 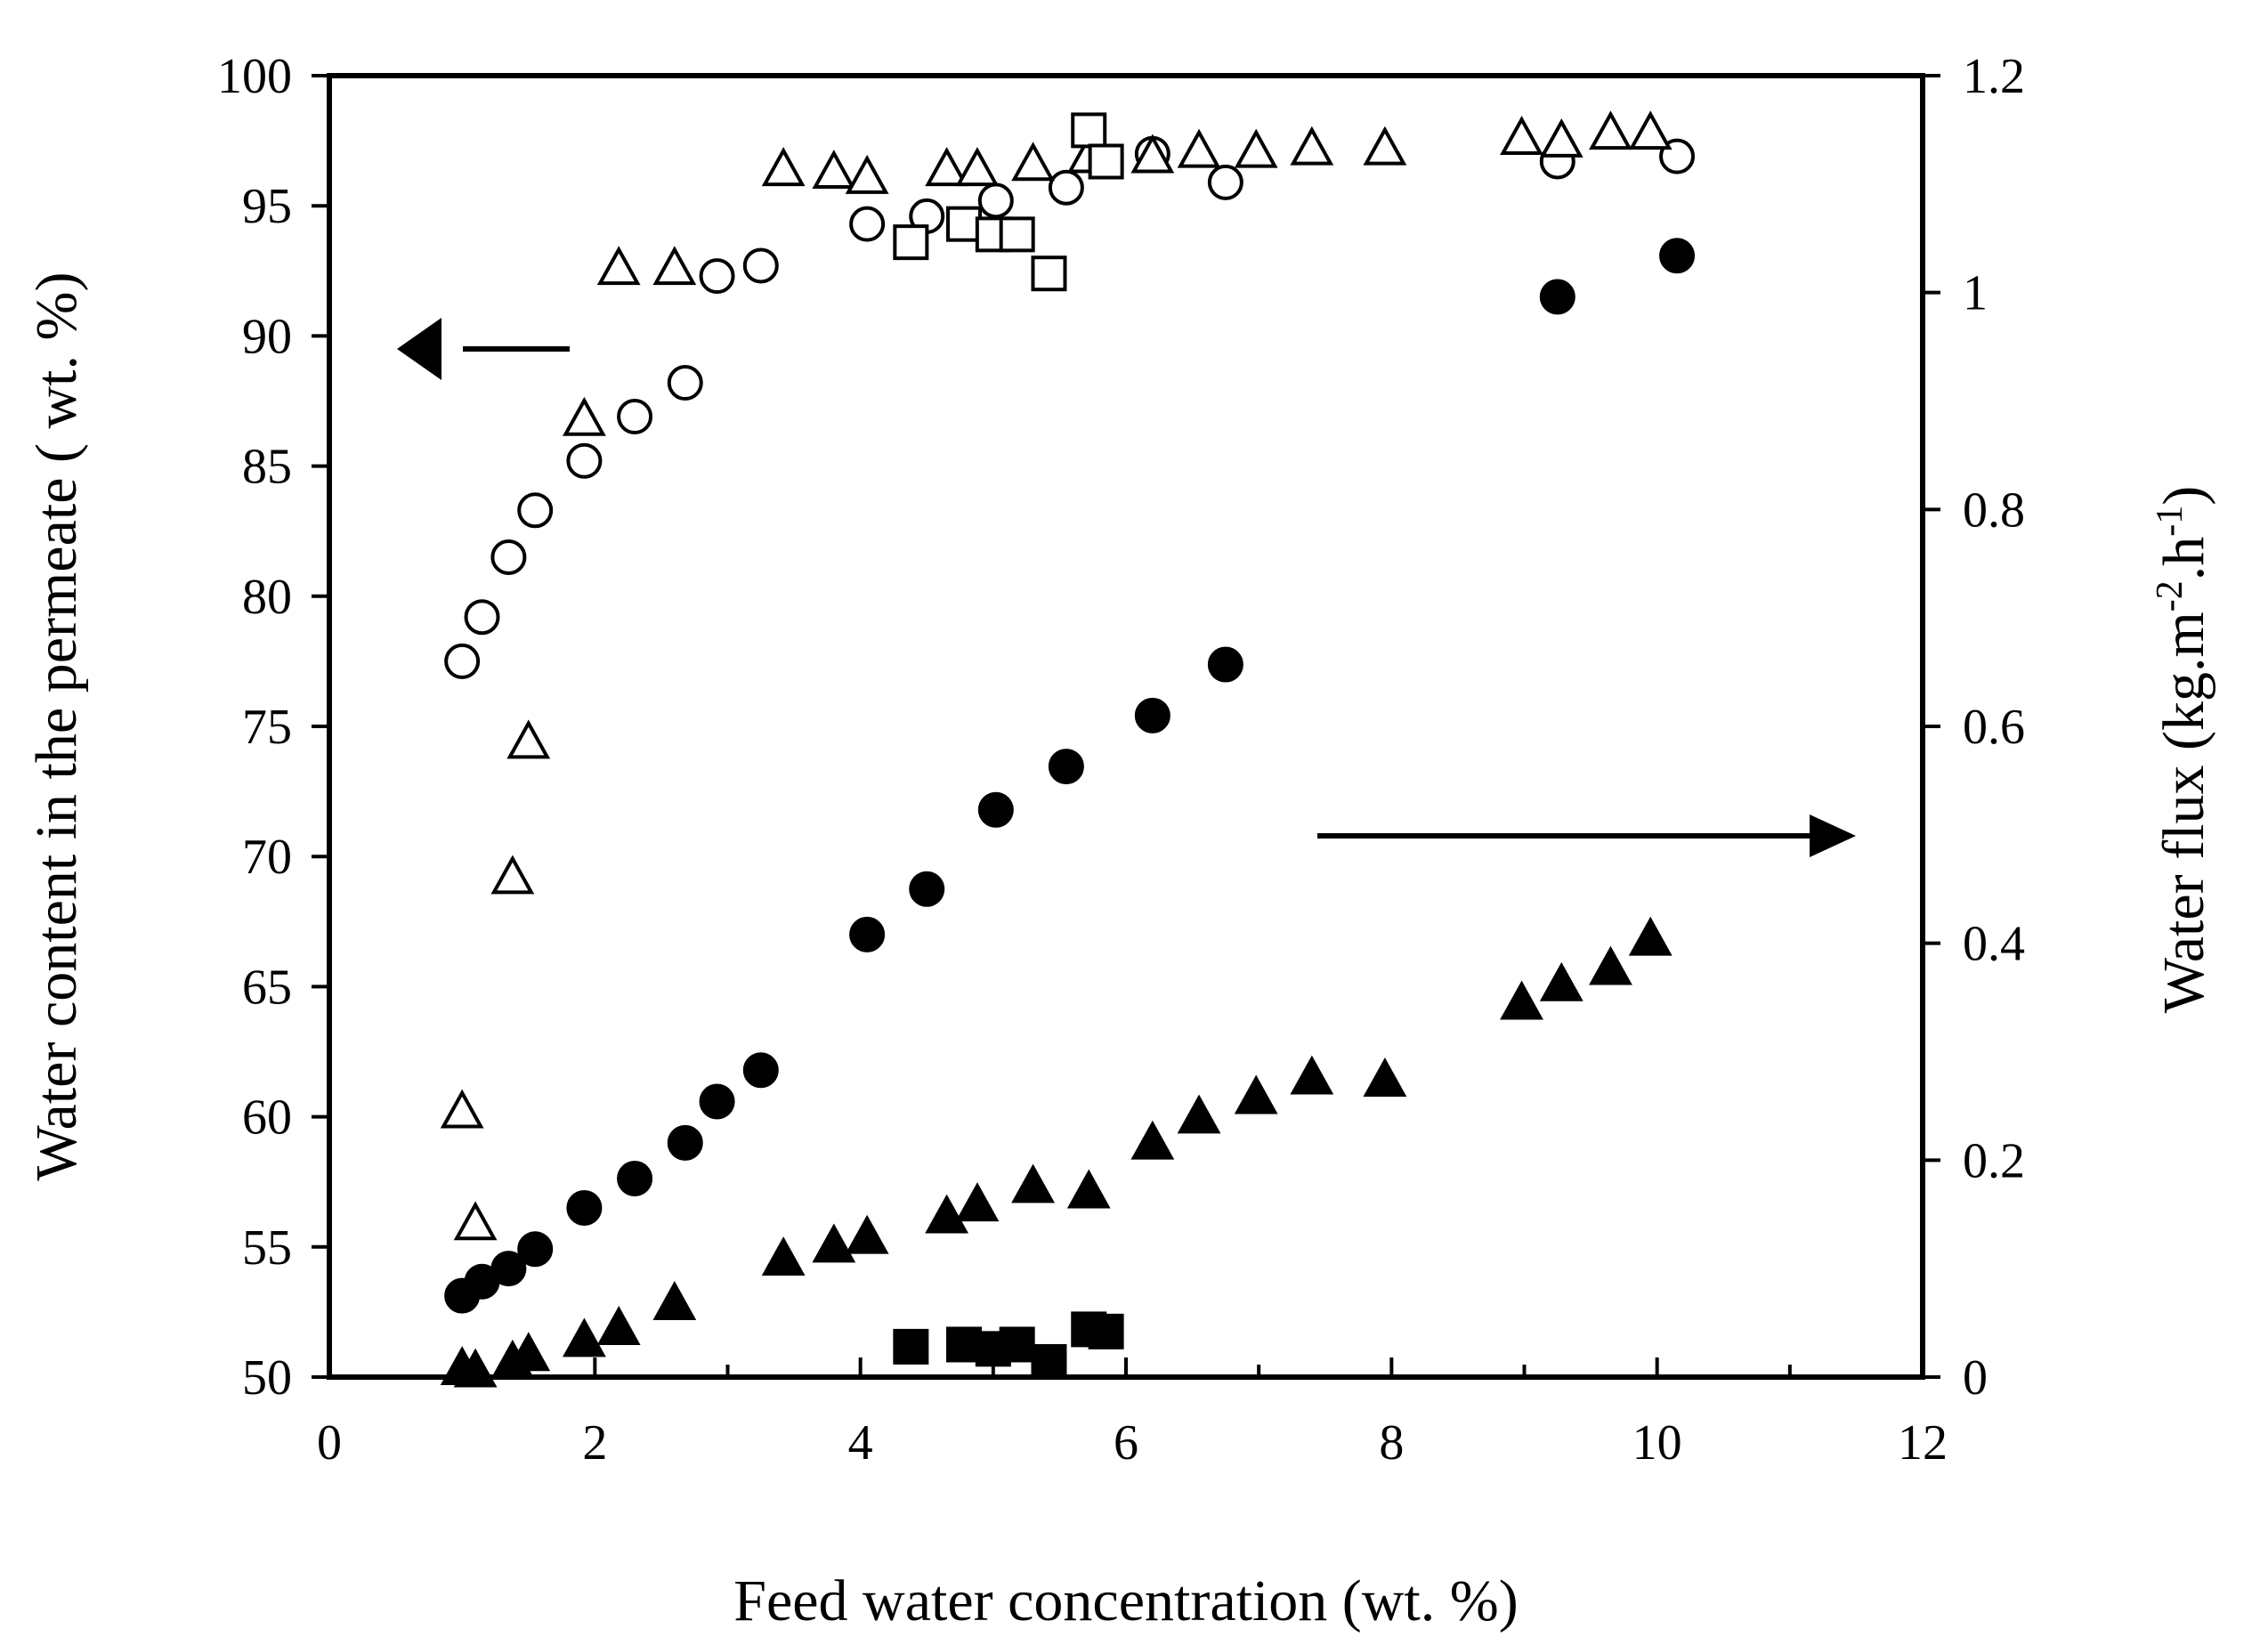 I want to click on x-tick-label: 10, so click(x=1657, y=1443).